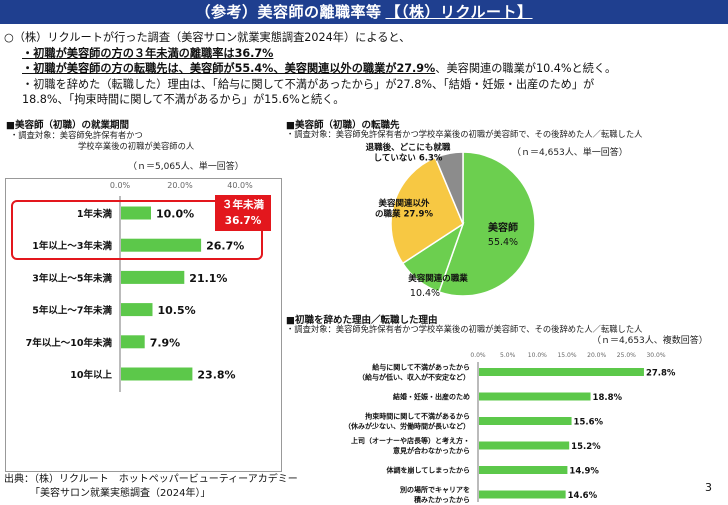 Image resolution: width=728 pixels, height=505 pixels. Describe the element at coordinates (655, 355) in the screenshot. I see `reason-tick-label: 30.0%` at that location.